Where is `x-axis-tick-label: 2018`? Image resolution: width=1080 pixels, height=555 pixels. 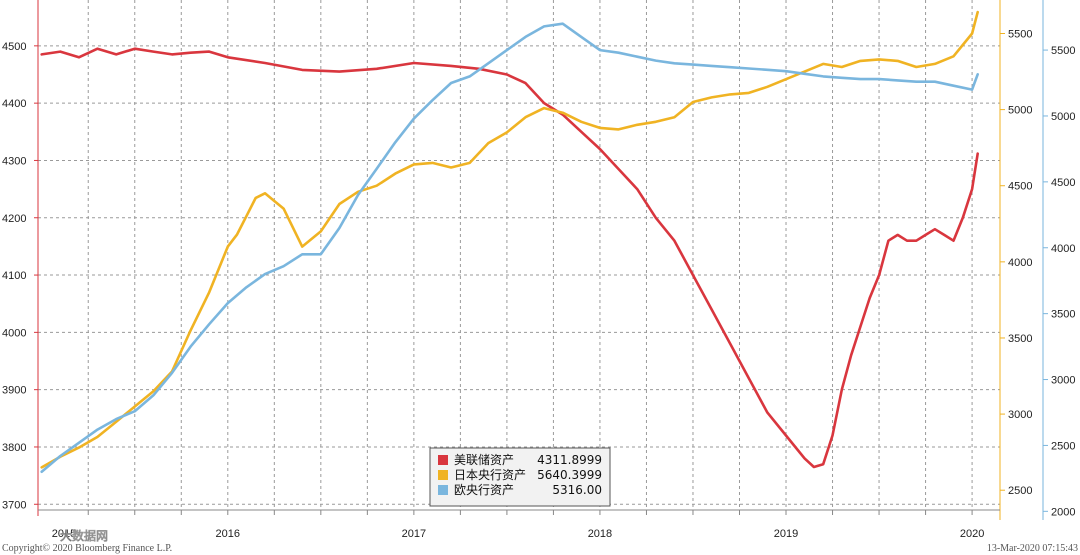 x-axis-tick-label: 2018 is located at coordinates (600, 534).